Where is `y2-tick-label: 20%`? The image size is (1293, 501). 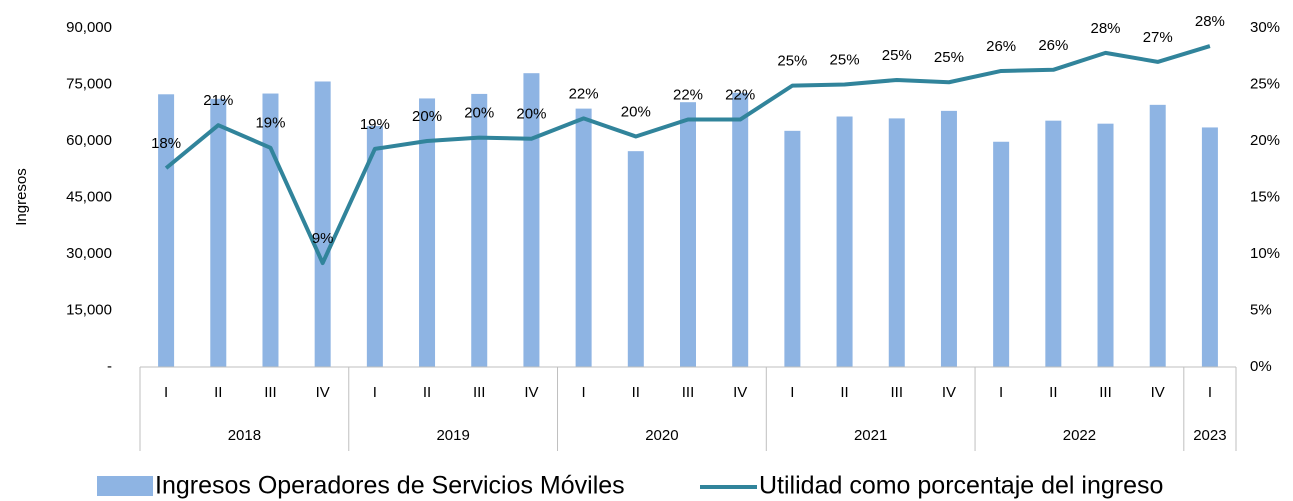 y2-tick-label: 20% is located at coordinates (1265, 140).